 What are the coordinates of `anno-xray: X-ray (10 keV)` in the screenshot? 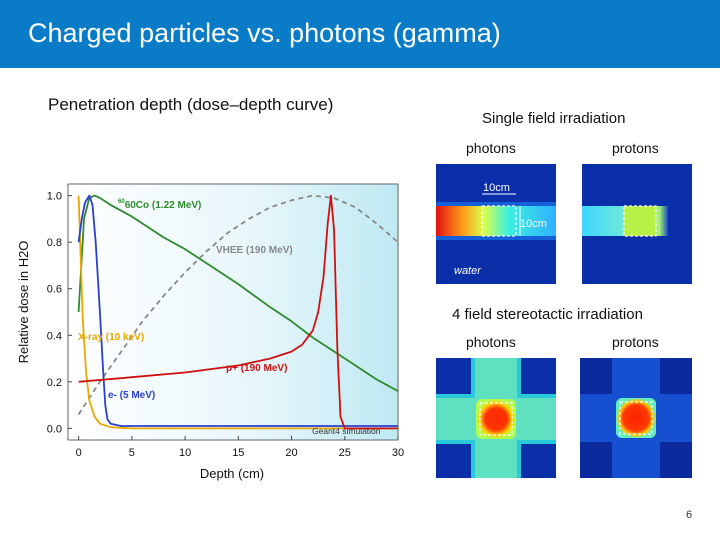 It's located at (111, 337).